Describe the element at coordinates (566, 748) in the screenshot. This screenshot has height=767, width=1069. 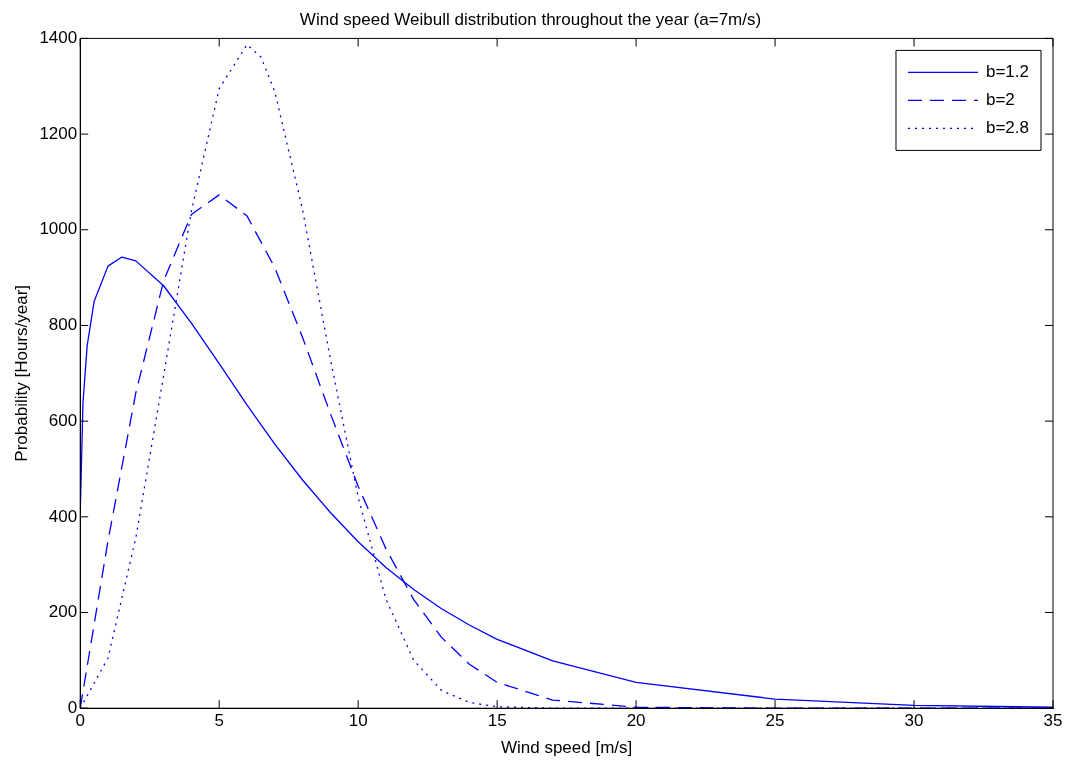
I see `x-axis-title: Wind speed [m/s]` at that location.